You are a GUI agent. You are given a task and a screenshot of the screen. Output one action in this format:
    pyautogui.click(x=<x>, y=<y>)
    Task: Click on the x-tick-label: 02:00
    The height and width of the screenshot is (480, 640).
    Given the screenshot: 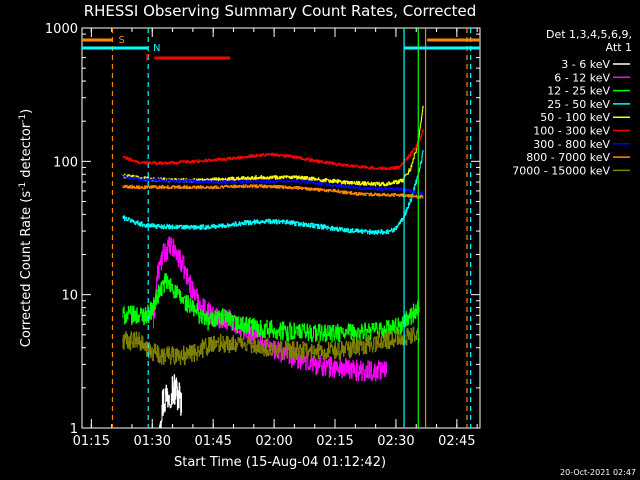 What is the action you would take?
    pyautogui.click(x=273, y=441)
    